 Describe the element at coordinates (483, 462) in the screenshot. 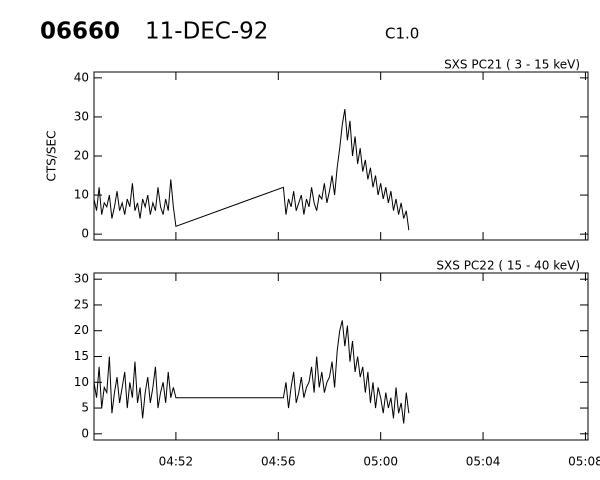

I see `x-tick-label: 05:04` at that location.